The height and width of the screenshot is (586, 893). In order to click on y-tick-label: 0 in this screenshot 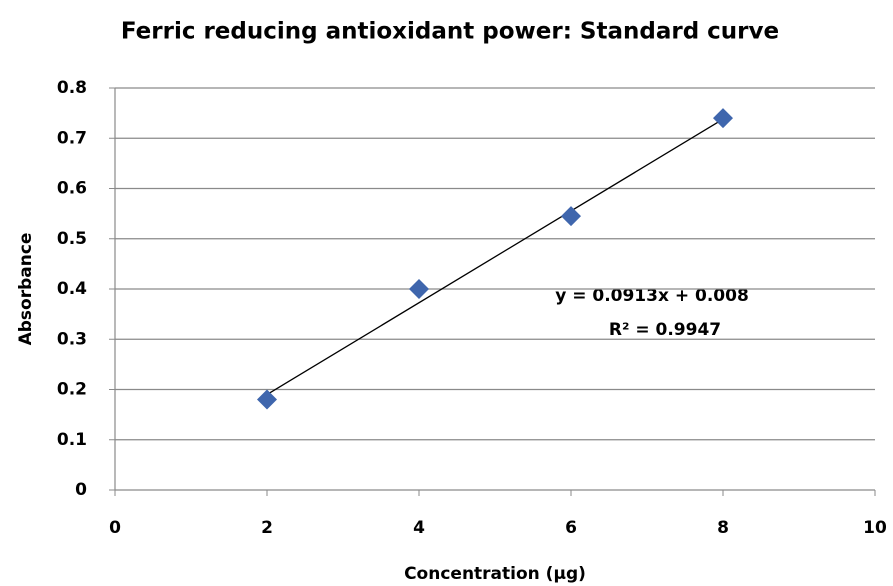, I will do `click(81, 490)`.